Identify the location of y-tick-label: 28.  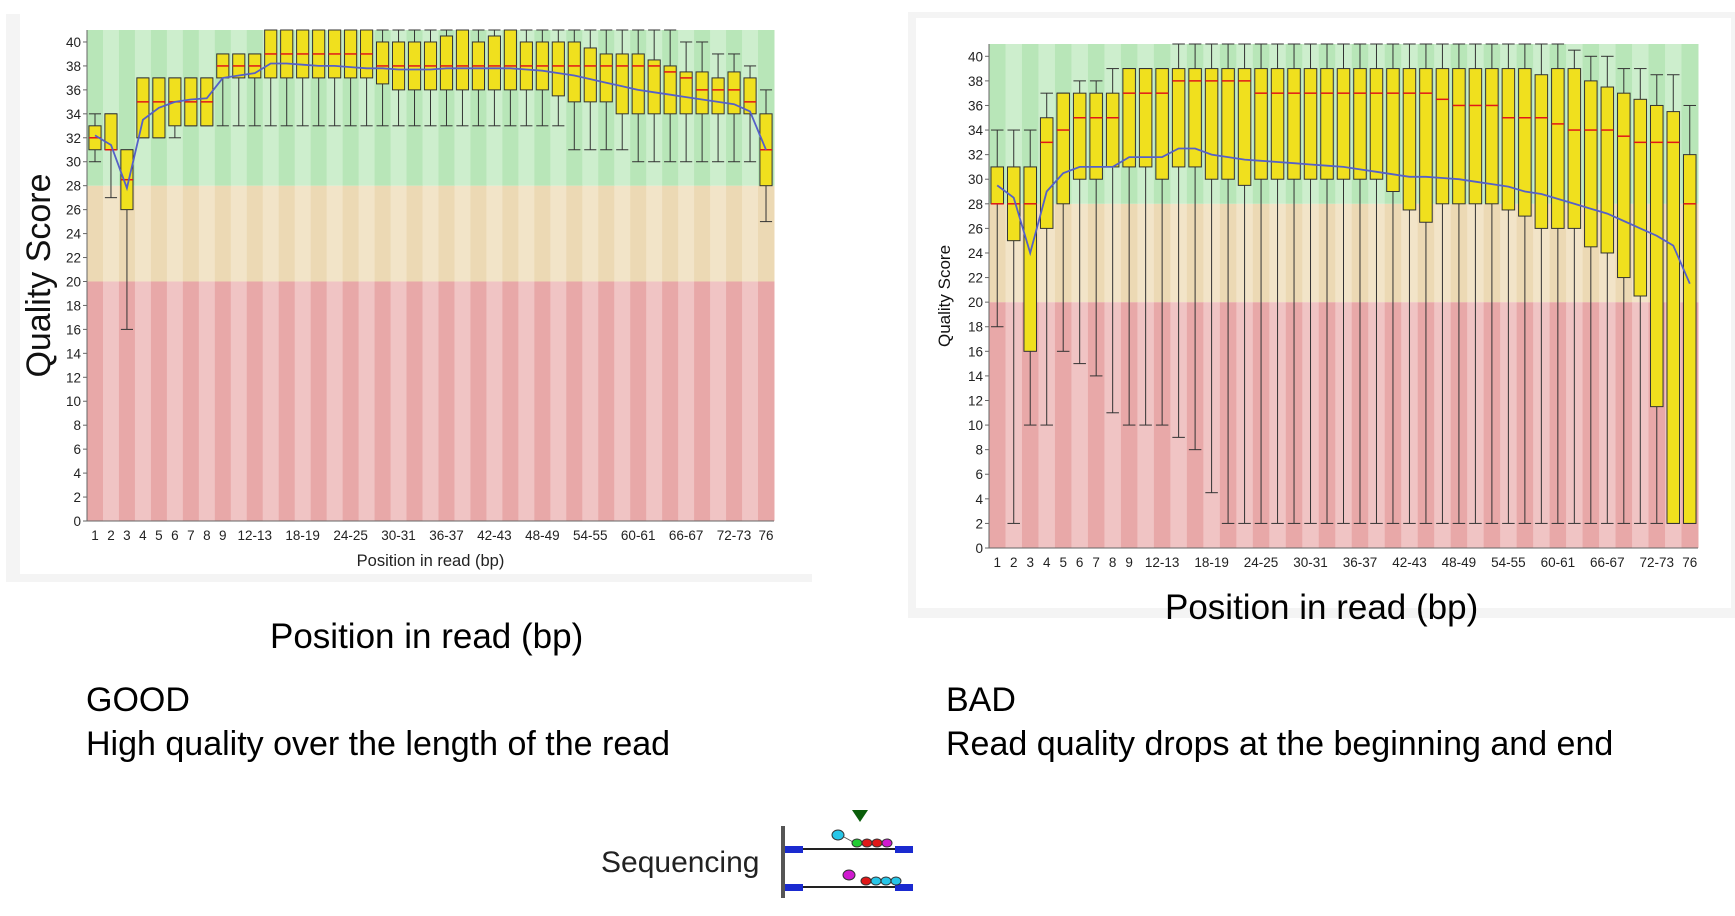
(73, 186).